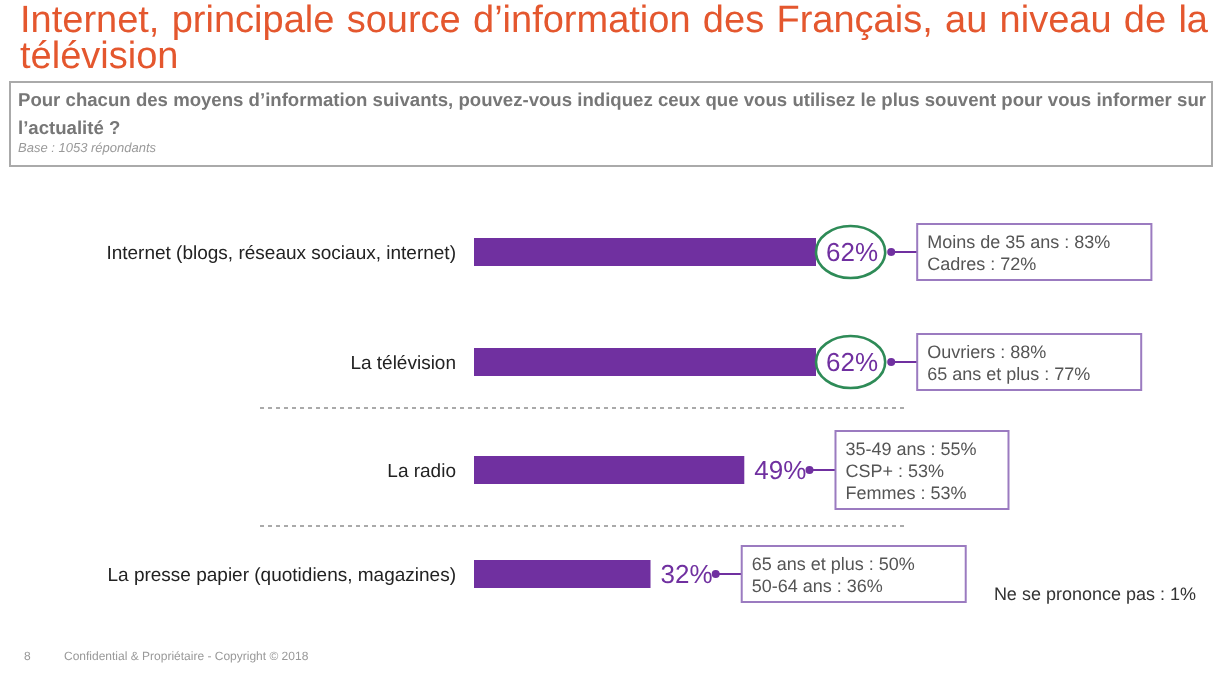  I want to click on text: Moins de 35 ans : 83% Cadres : 72%, so click(1019, 253).